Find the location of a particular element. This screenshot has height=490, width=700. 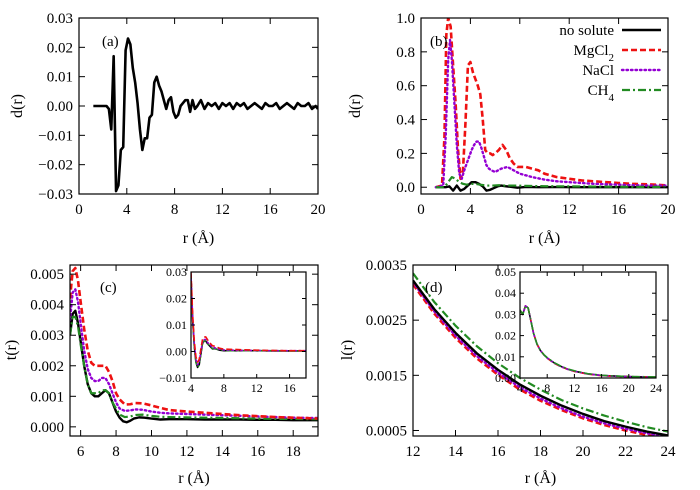

chart-c_inset: 4 8 12 16 −0.01 0.00 0.01 0.02 0.03 is located at coordinates (233, 330).